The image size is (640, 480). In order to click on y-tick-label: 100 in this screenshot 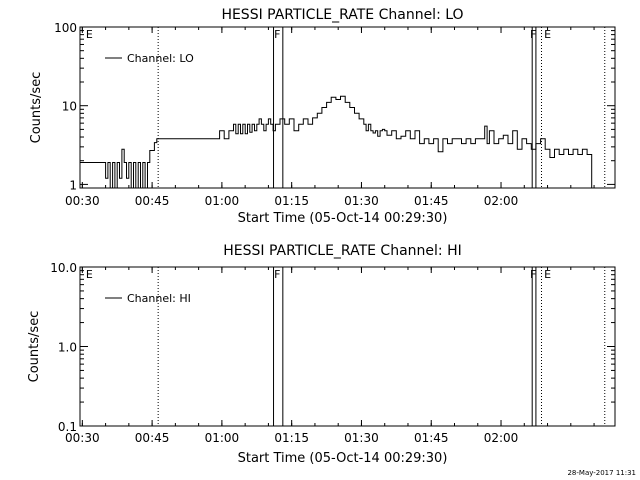, I will do `click(65, 28)`.